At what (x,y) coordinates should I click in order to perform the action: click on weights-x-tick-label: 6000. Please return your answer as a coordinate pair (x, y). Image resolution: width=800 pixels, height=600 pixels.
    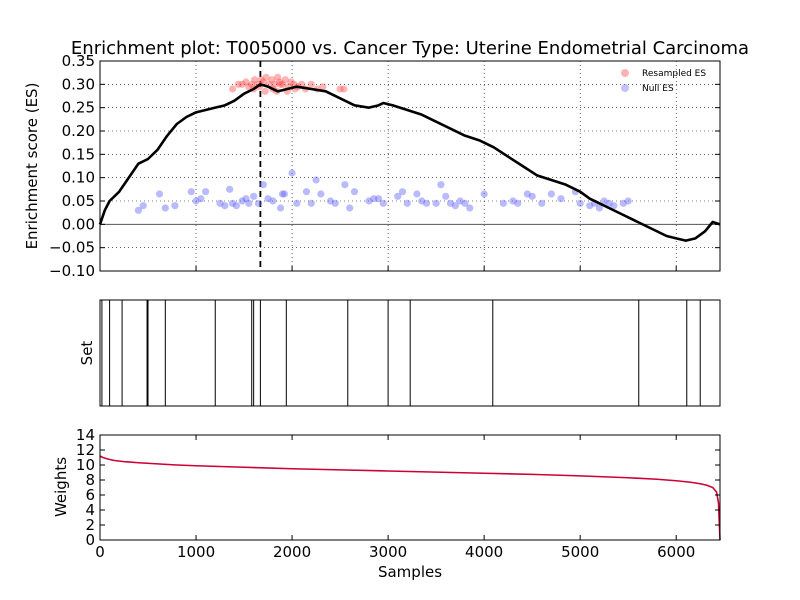
    Looking at the image, I should click on (676, 552).